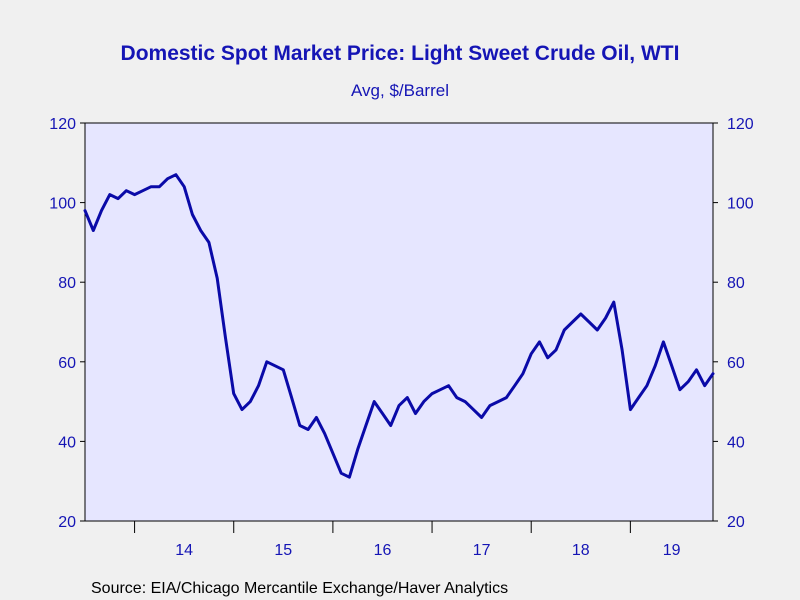 The image size is (800, 600). I want to click on x-tick-label: 18, so click(581, 550).